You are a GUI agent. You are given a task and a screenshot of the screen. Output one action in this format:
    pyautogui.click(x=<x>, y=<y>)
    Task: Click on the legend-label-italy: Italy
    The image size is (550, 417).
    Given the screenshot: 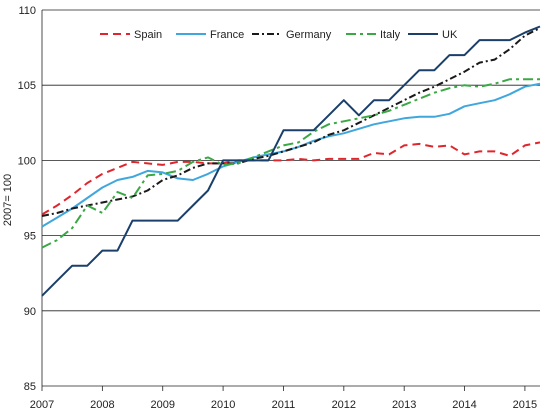 What is the action you would take?
    pyautogui.click(x=390, y=35)
    